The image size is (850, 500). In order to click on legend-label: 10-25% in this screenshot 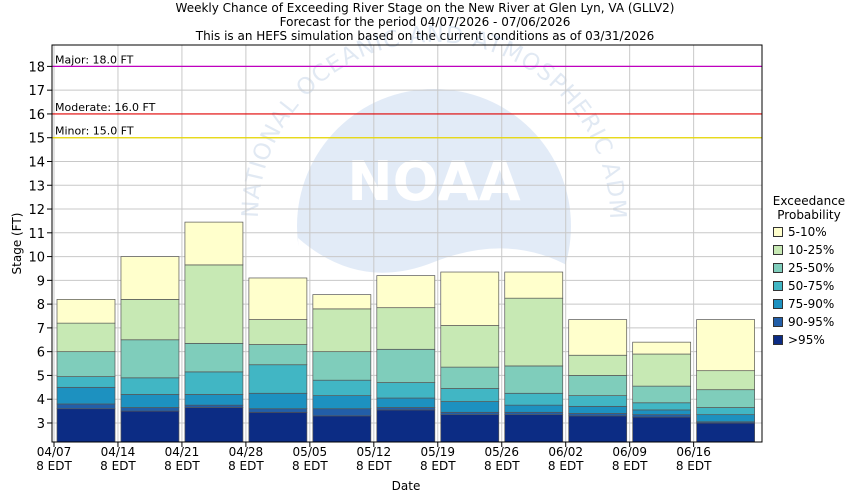, I will do `click(811, 250)`.